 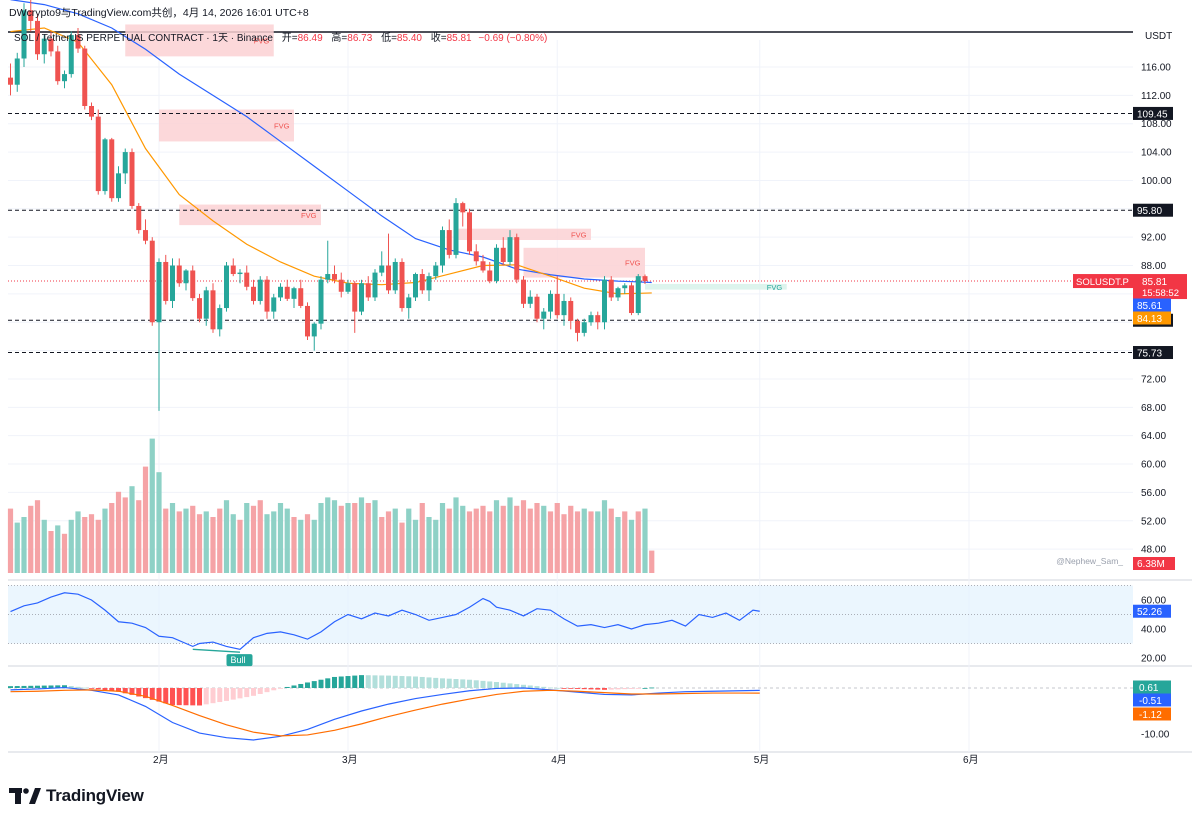 I want to click on fvg-label: FVG, so click(x=309, y=215).